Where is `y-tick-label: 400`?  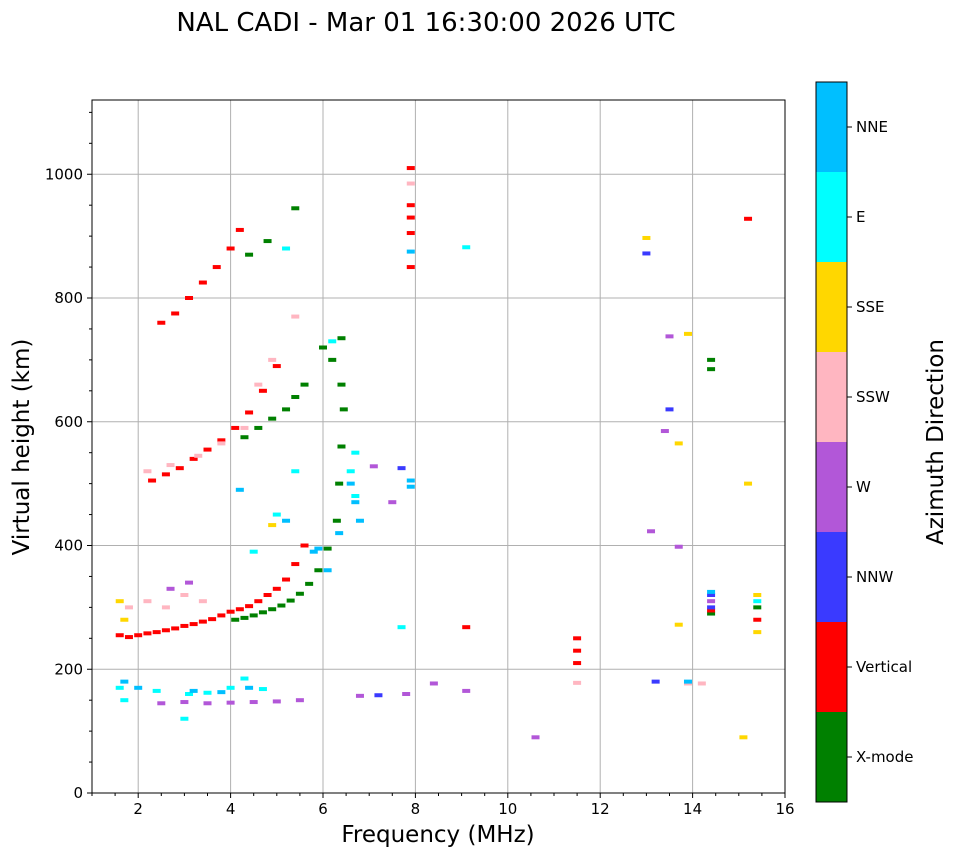 y-tick-label: 400 is located at coordinates (68, 546).